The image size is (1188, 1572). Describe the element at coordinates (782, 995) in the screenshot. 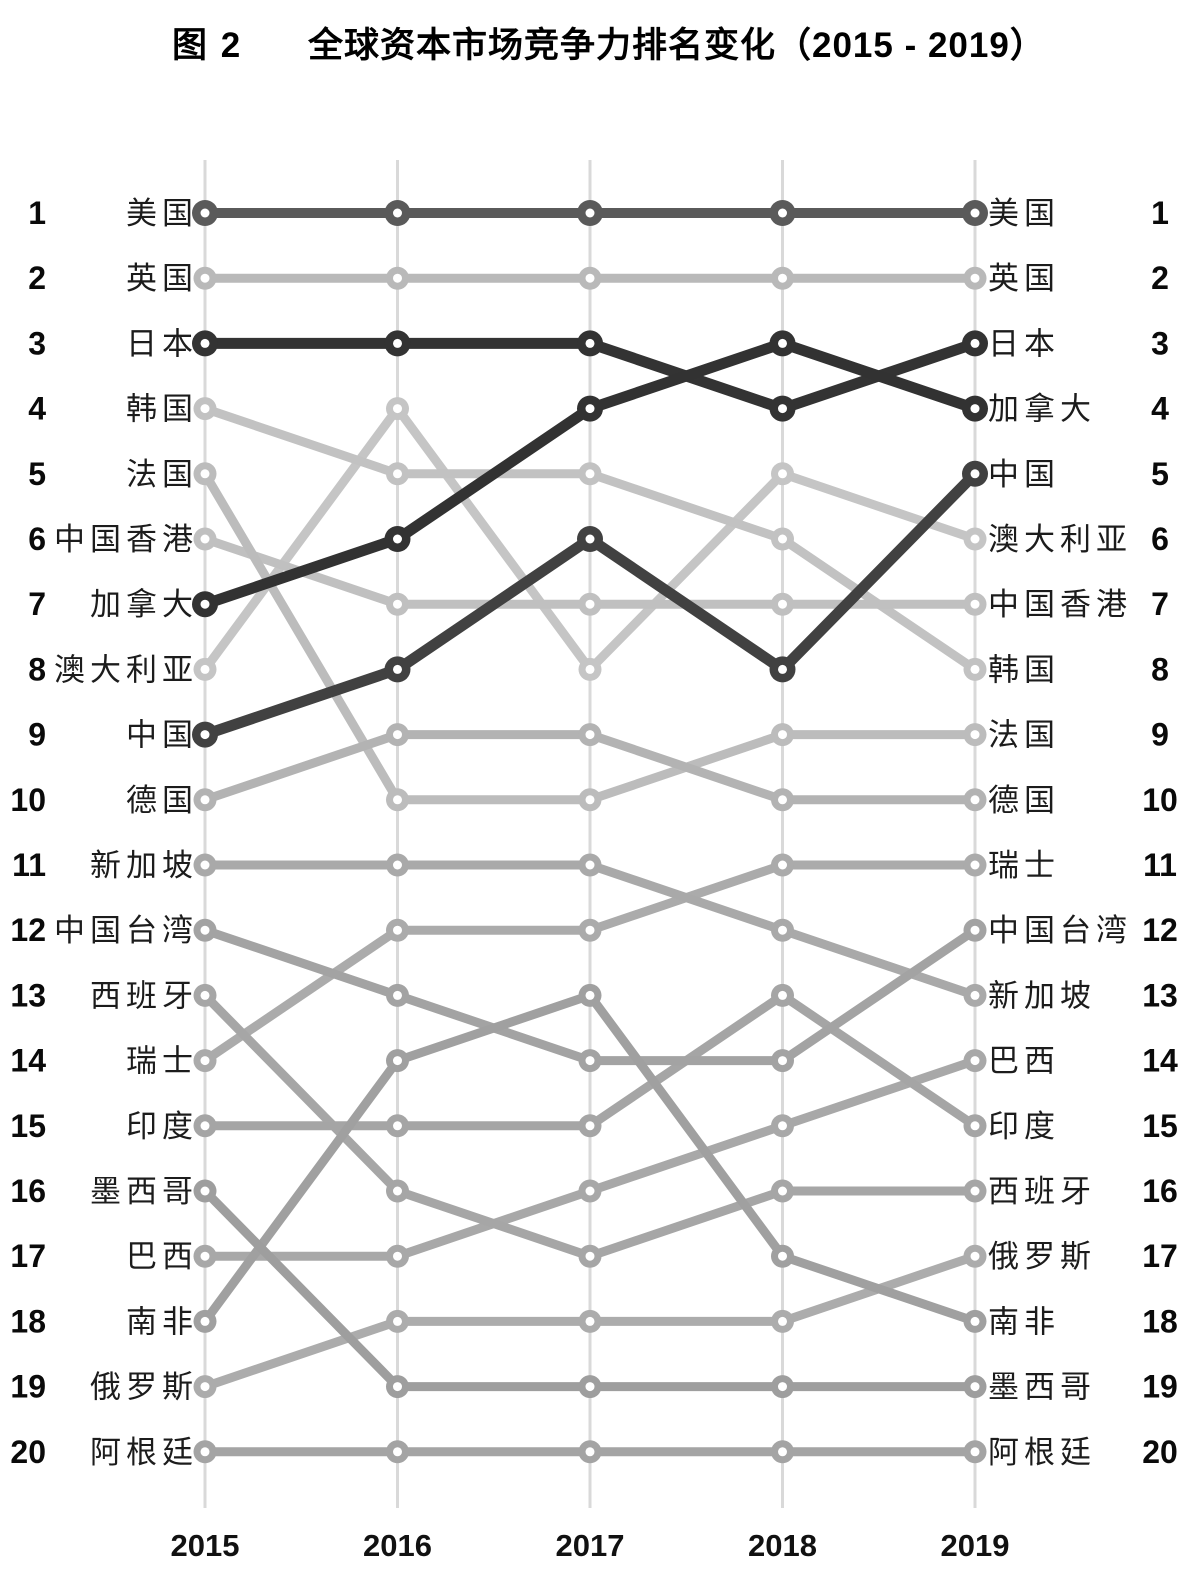

I see `series-marker-hole-india-2018` at that location.